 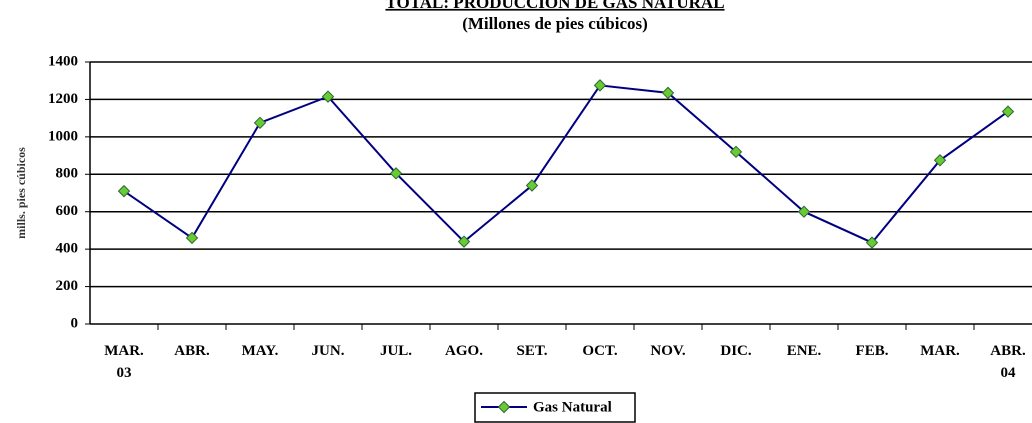 I want to click on x-tick-label: MAR., so click(x=940, y=351).